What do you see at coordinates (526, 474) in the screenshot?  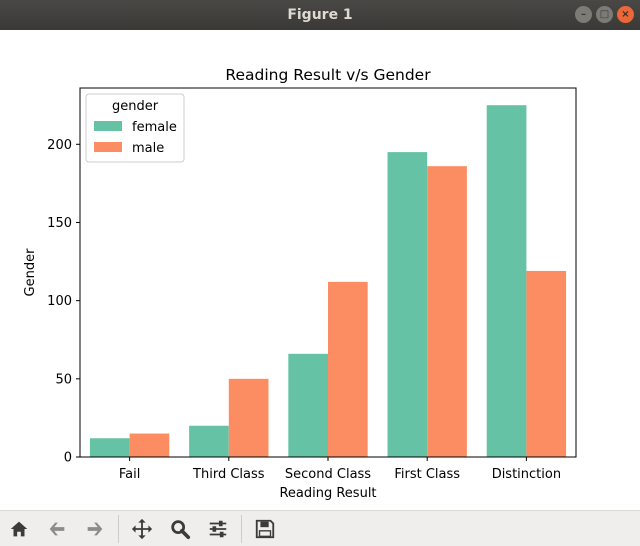 I see `x-tick-label: Distinction` at bounding box center [526, 474].